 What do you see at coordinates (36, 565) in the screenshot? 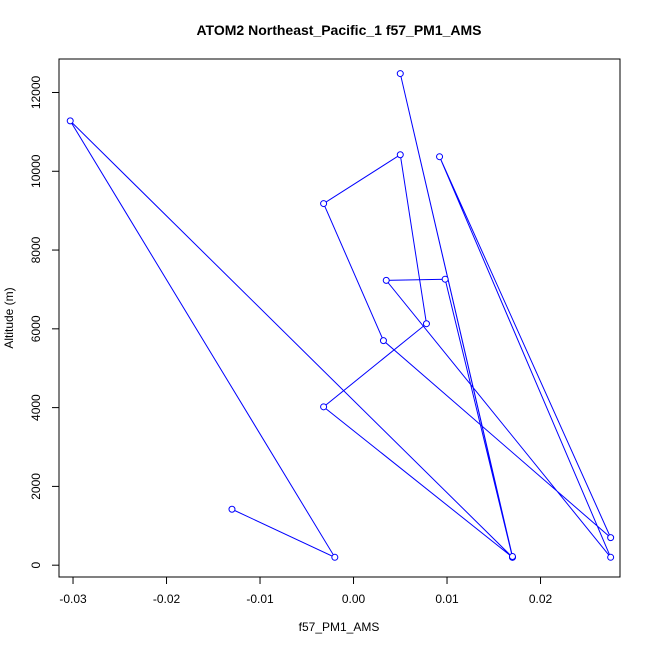
I see `y-tick-label: 0` at bounding box center [36, 565].